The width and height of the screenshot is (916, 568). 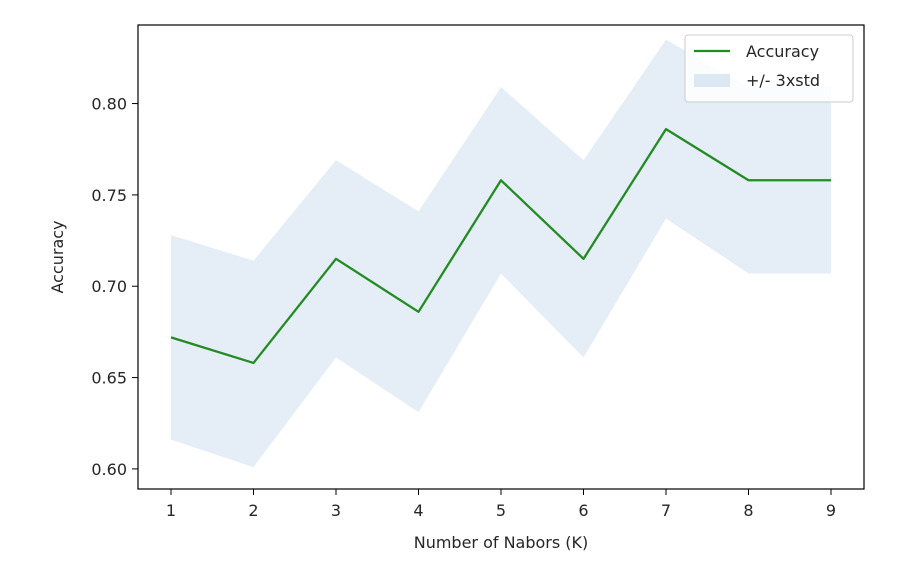 What do you see at coordinates (782, 51) in the screenshot?
I see `legend-label-accuracy: Accuracy` at bounding box center [782, 51].